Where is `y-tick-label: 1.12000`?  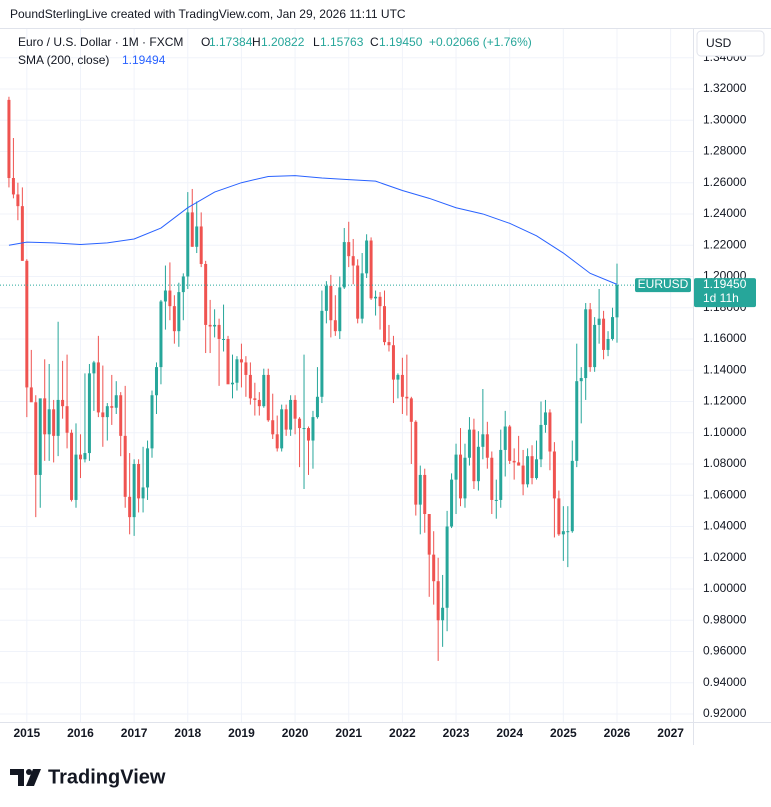 y-tick-label: 1.12000 is located at coordinates (725, 401).